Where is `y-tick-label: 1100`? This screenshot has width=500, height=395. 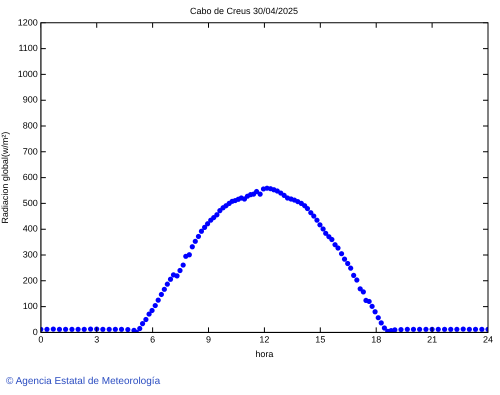 y-tick-label: 1100 is located at coordinates (28, 48).